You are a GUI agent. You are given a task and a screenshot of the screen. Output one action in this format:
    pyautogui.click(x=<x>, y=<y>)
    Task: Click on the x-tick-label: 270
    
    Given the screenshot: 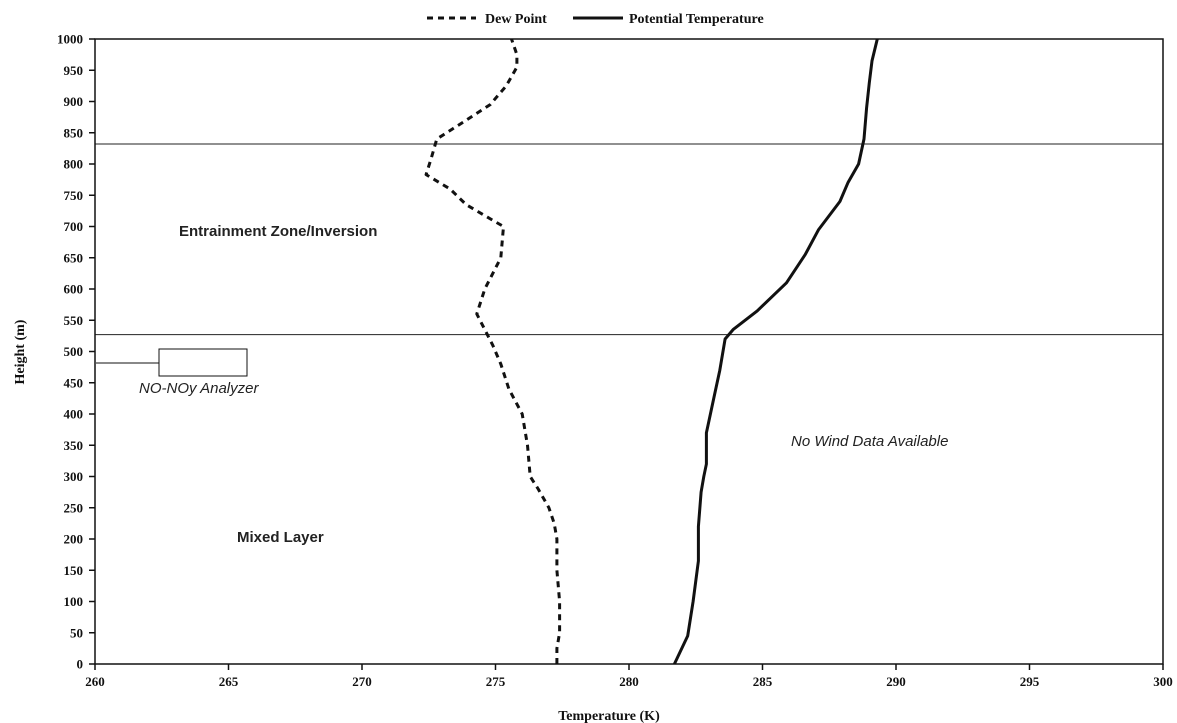 What is the action you would take?
    pyautogui.click(x=362, y=681)
    